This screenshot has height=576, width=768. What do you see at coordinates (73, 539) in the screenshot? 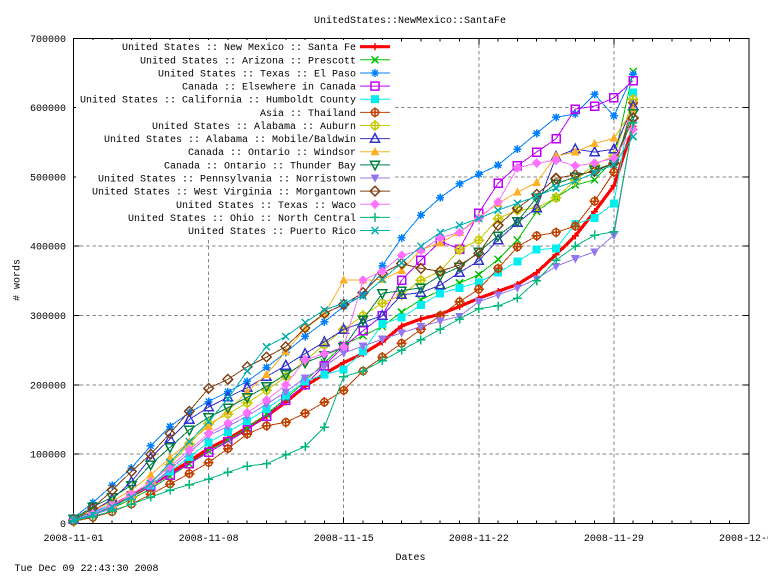
I see `svg-text: 2008-11-01` at bounding box center [73, 539].